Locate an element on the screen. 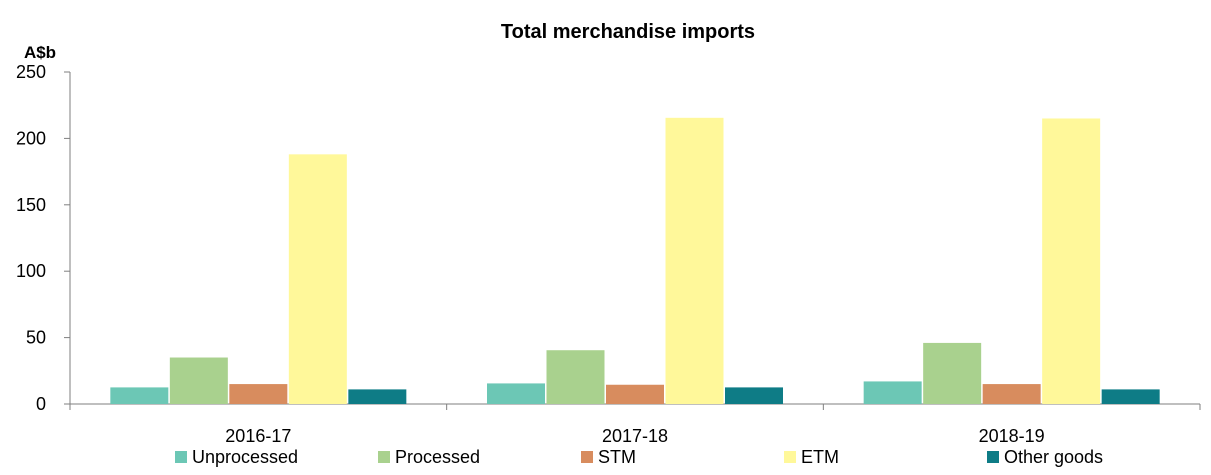 This screenshot has height=475, width=1211. y-tick-label: 100 is located at coordinates (31, 271).